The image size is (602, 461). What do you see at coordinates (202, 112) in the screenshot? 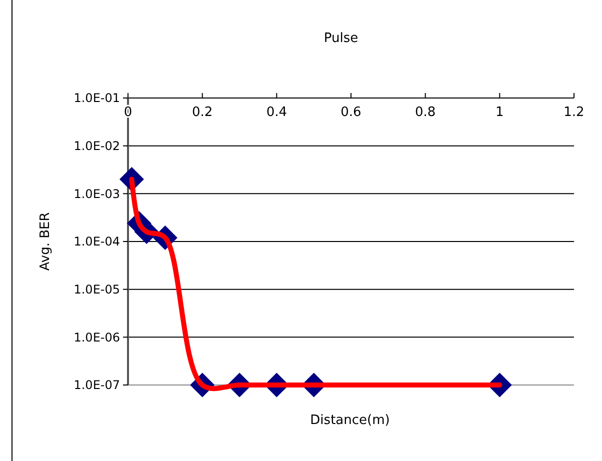
I see `x-tick-label: 0.2` at bounding box center [202, 112].